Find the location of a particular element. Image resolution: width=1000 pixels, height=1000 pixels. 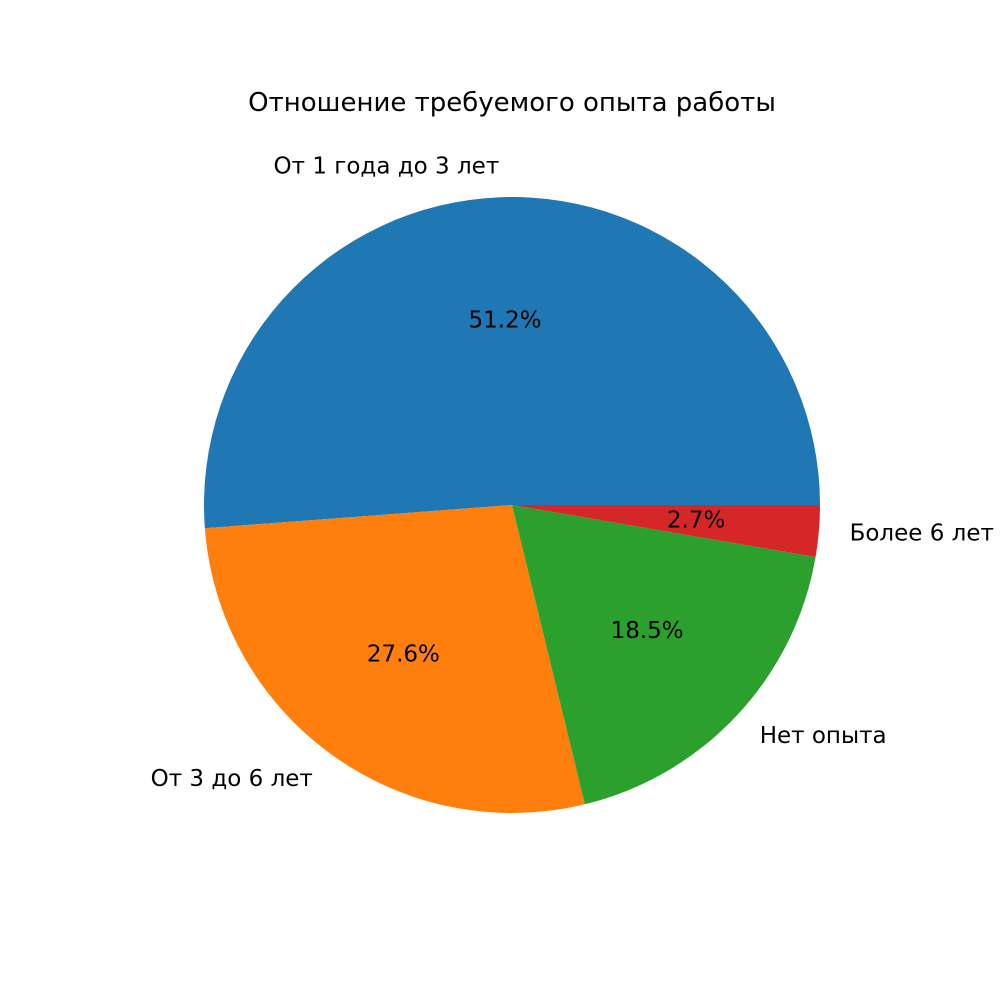

slice-category-label: От 1 года до 3 лет is located at coordinates (387, 166).